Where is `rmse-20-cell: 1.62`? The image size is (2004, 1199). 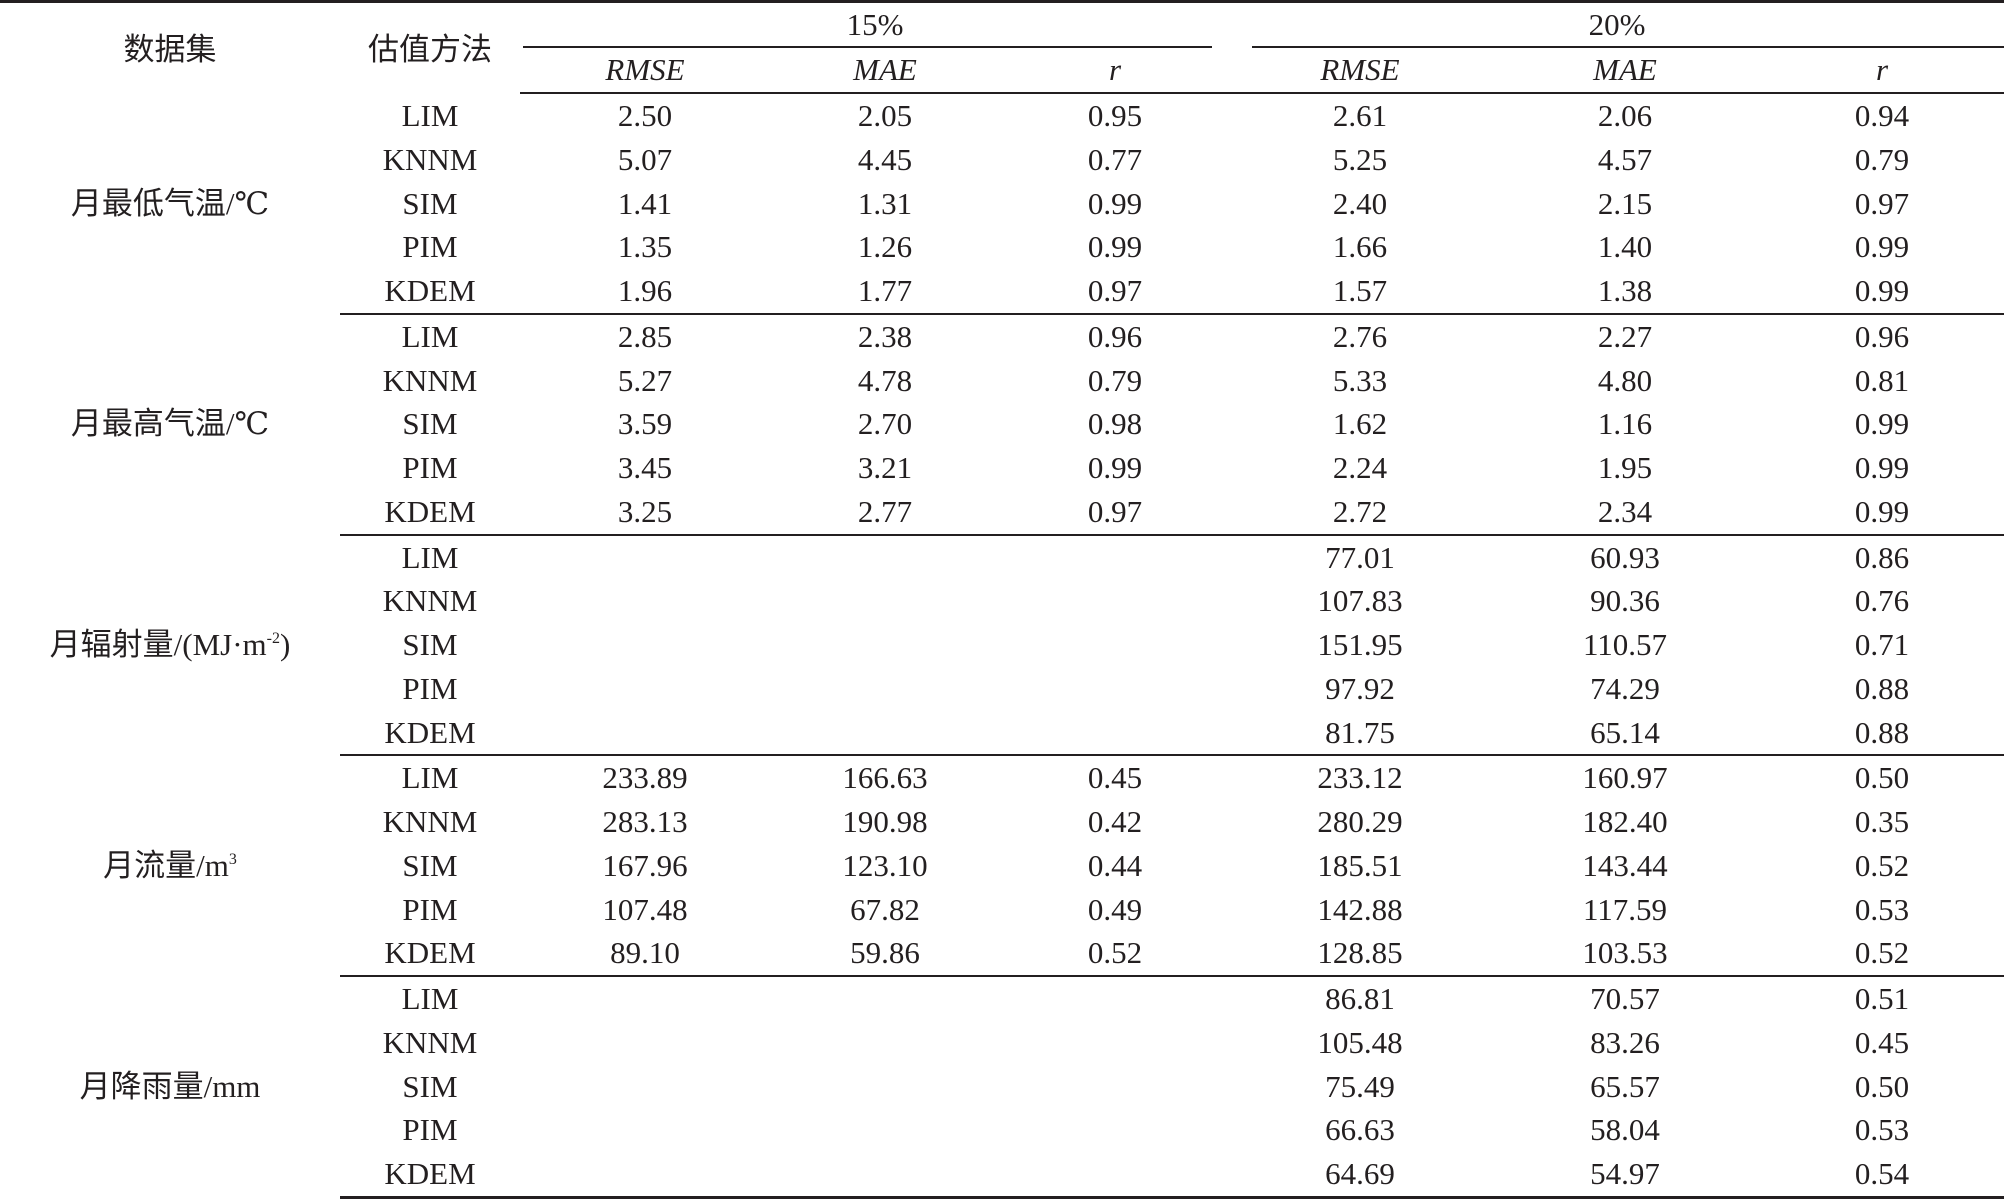
rmse-20-cell: 1.62 is located at coordinates (1360, 424).